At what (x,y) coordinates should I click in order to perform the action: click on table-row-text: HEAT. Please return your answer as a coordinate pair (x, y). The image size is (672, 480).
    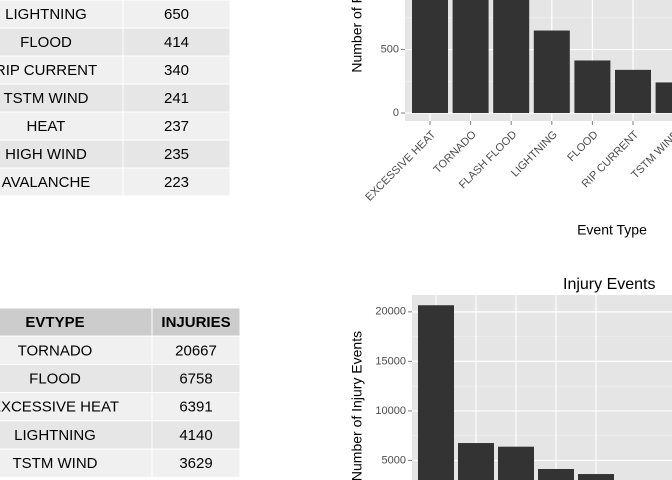
    Looking at the image, I should click on (46, 126).